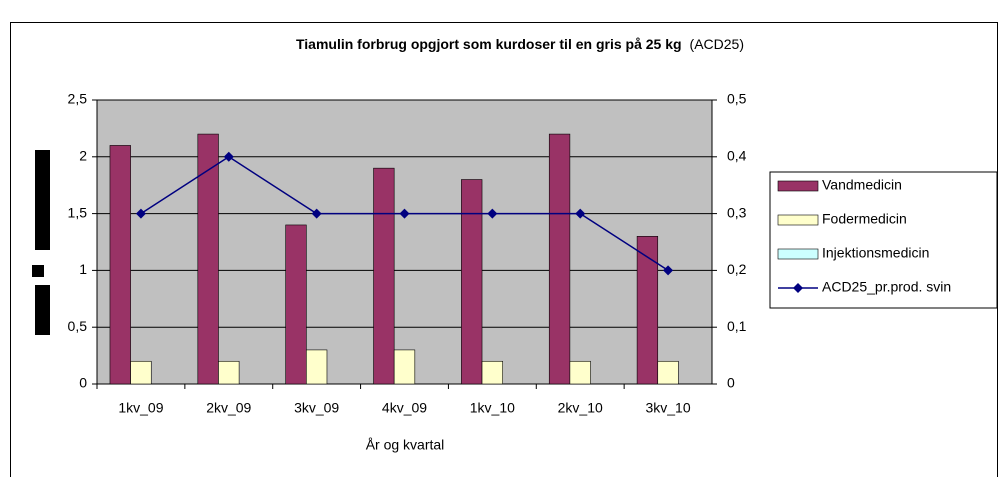 This screenshot has height=477, width=1002. Describe the element at coordinates (737, 326) in the screenshot. I see `y2-tick-label: 0,1` at that location.